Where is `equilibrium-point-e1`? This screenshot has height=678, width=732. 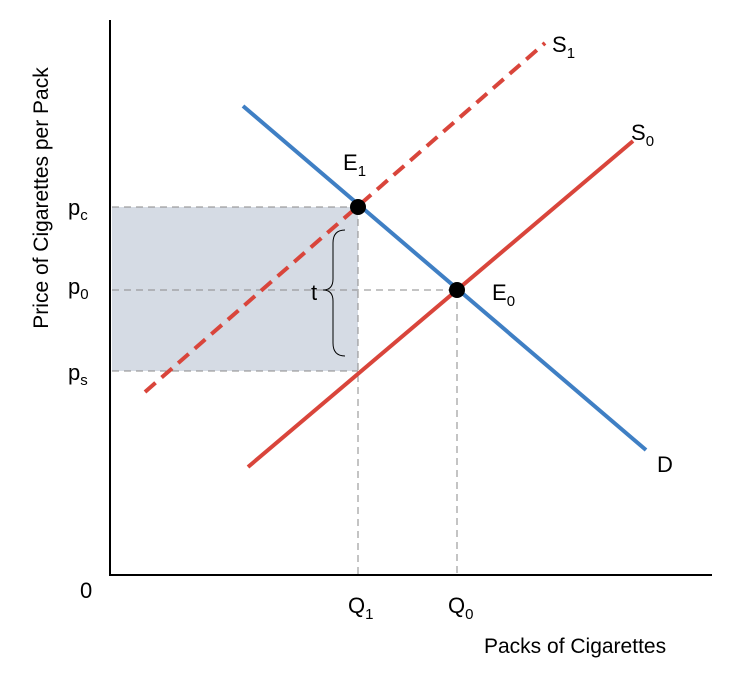 equilibrium-point-e1 is located at coordinates (358, 207).